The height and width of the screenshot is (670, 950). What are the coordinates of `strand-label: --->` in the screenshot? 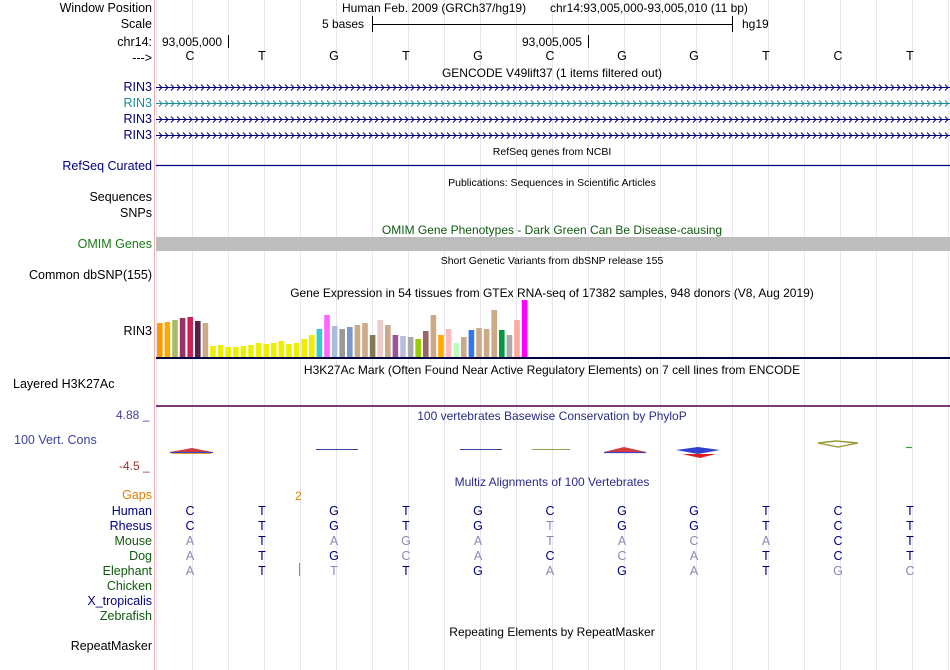 It's located at (142, 58).